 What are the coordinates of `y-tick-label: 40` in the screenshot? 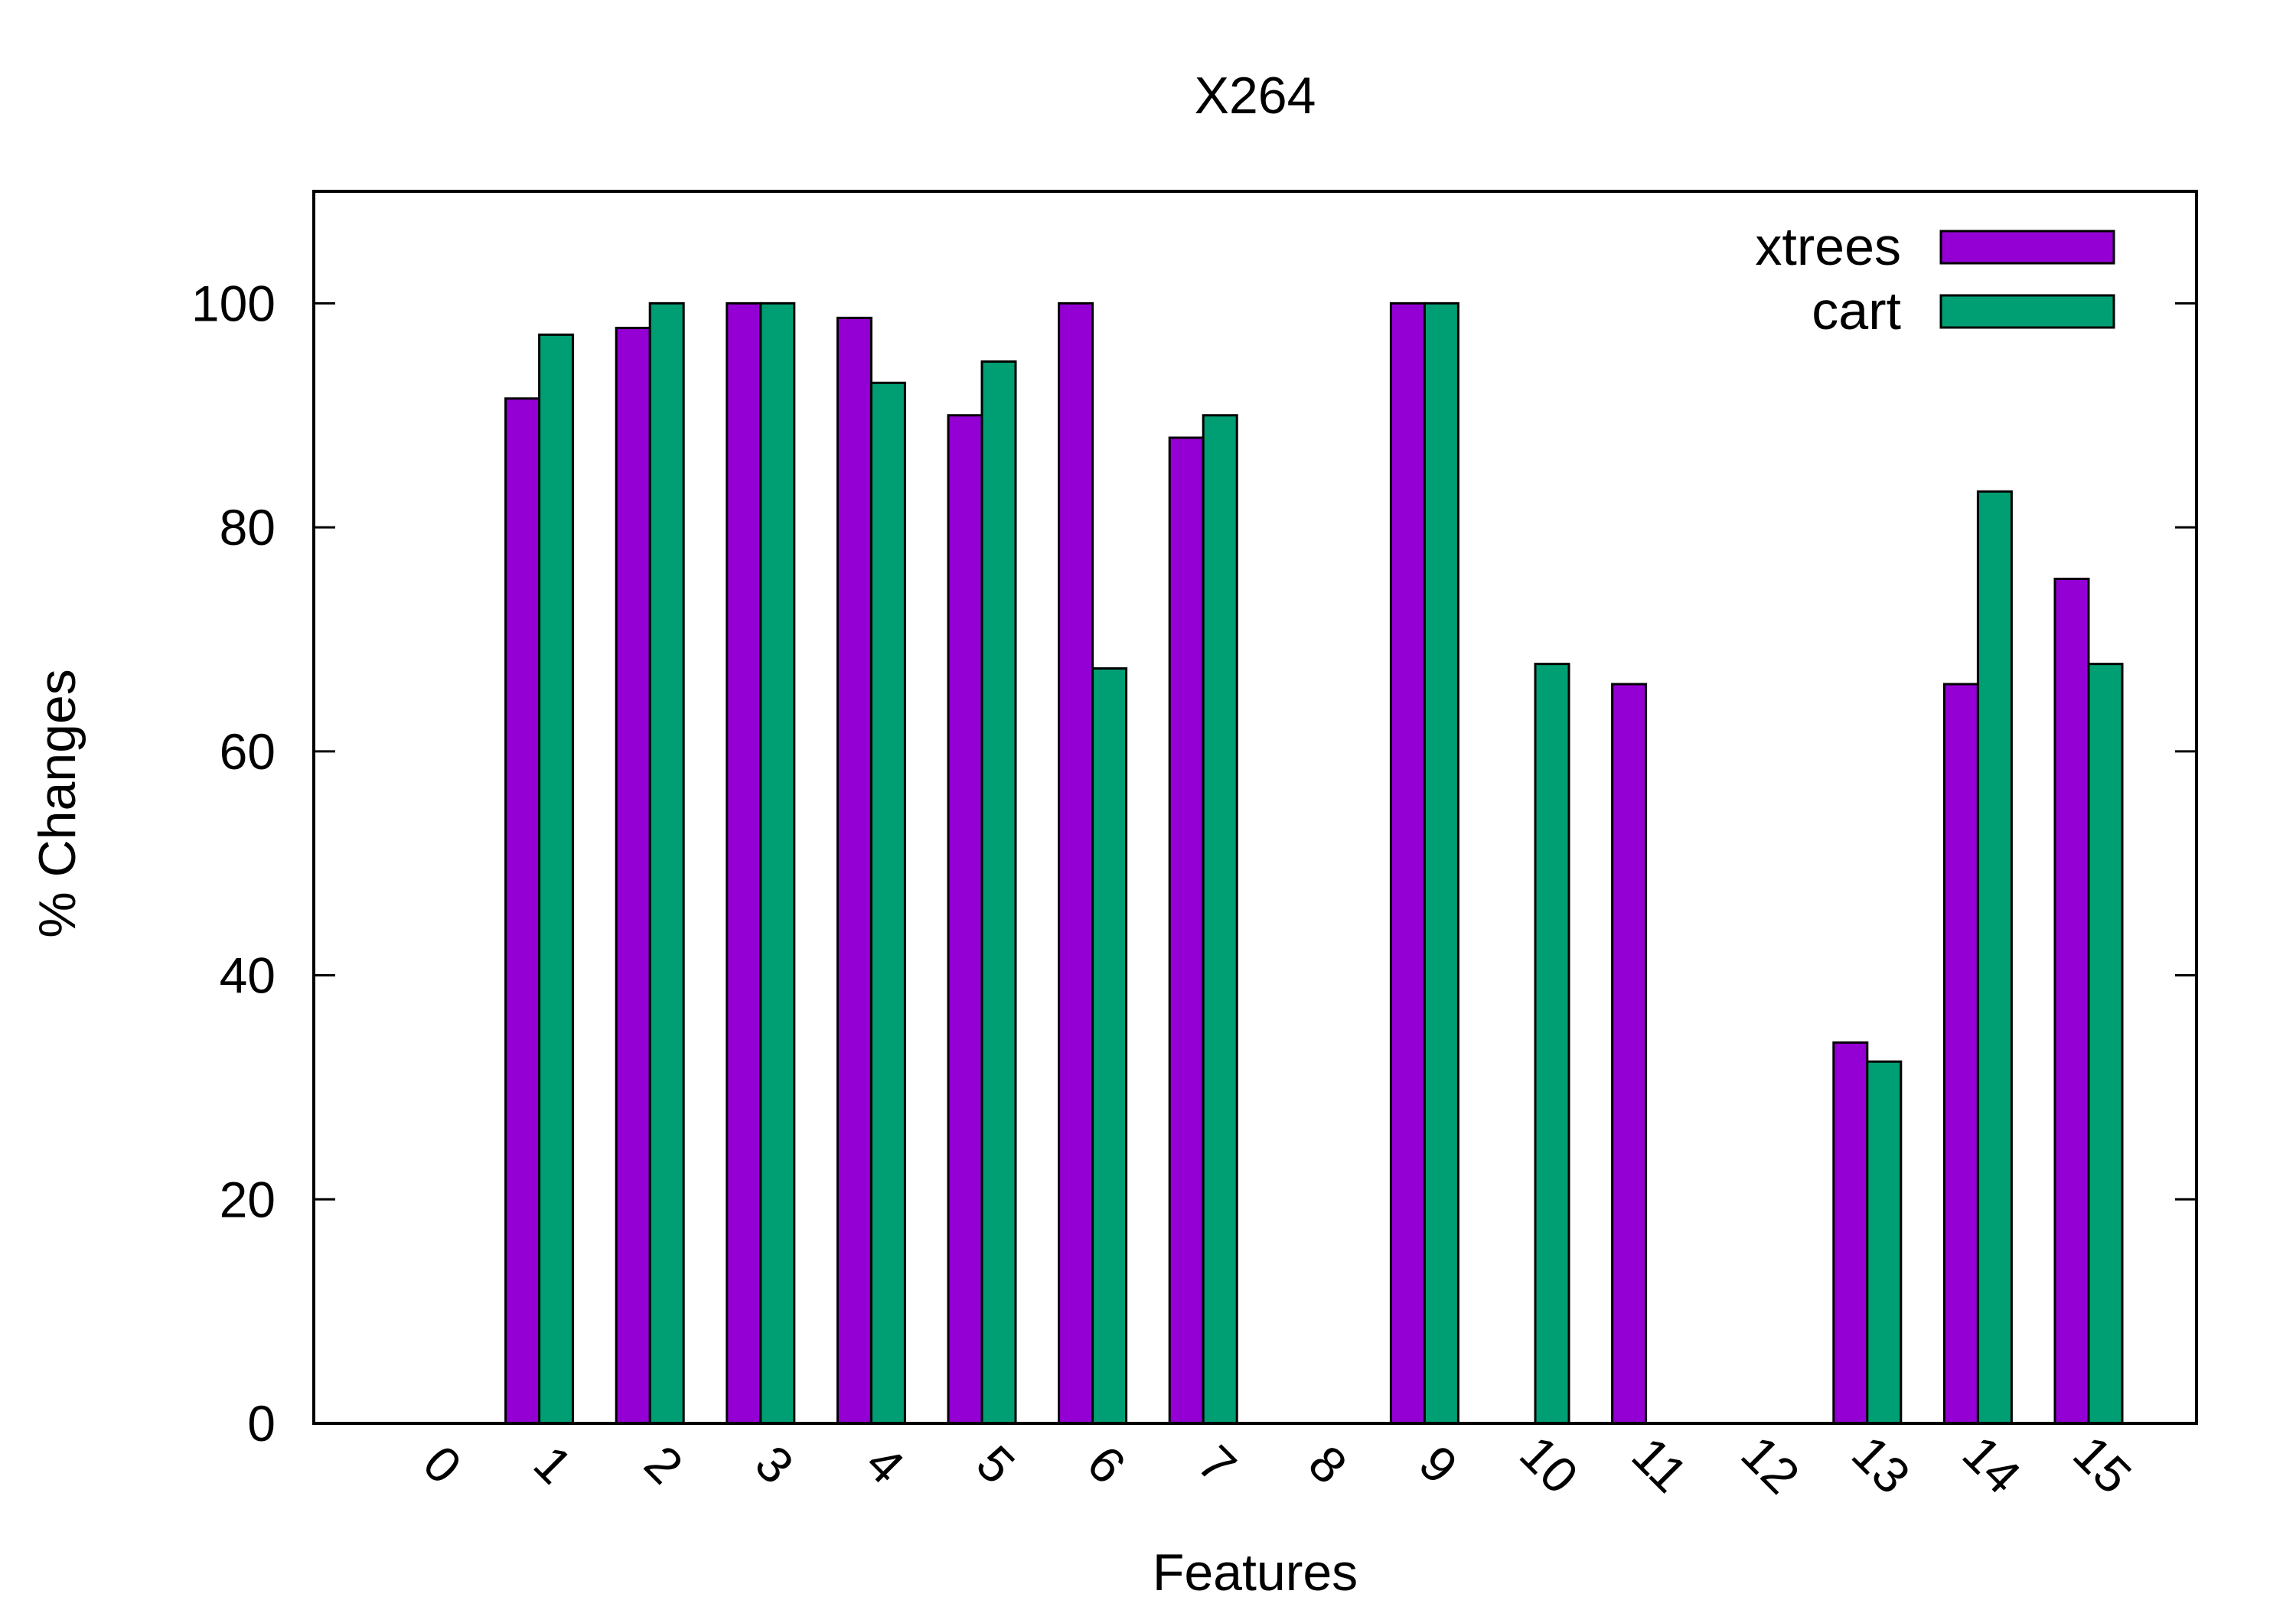 It's located at (248, 975).